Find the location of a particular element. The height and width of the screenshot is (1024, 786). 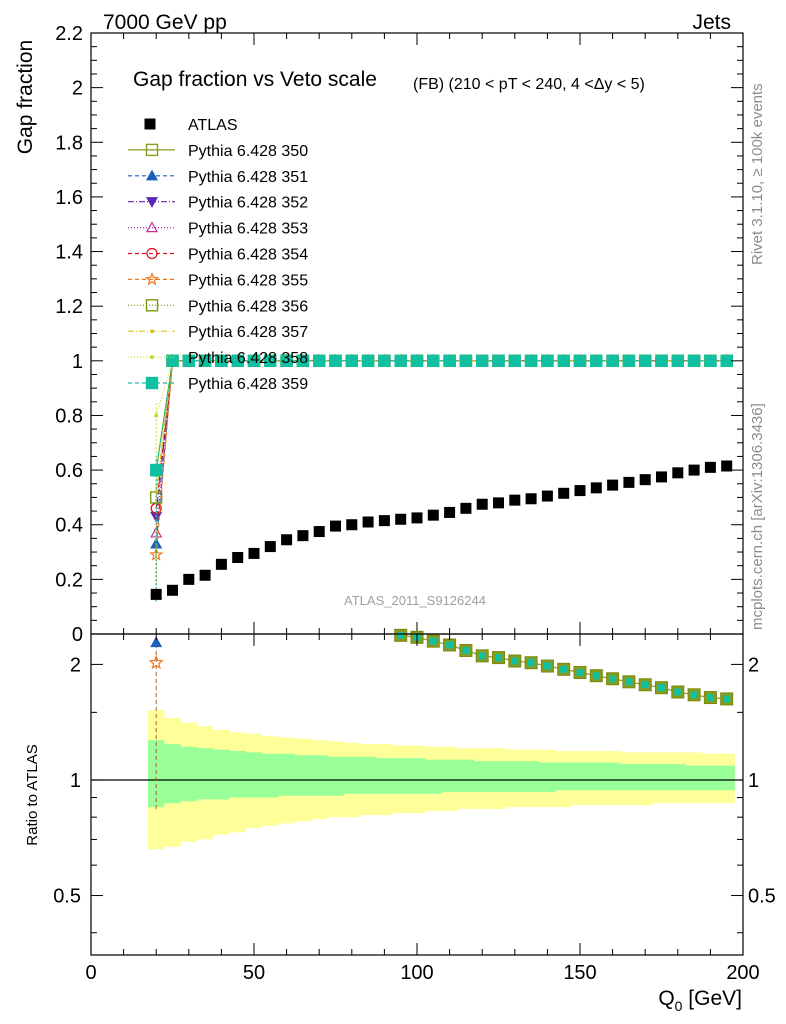

y-tick-label-top-7: 1.4 is located at coordinates (69, 253).